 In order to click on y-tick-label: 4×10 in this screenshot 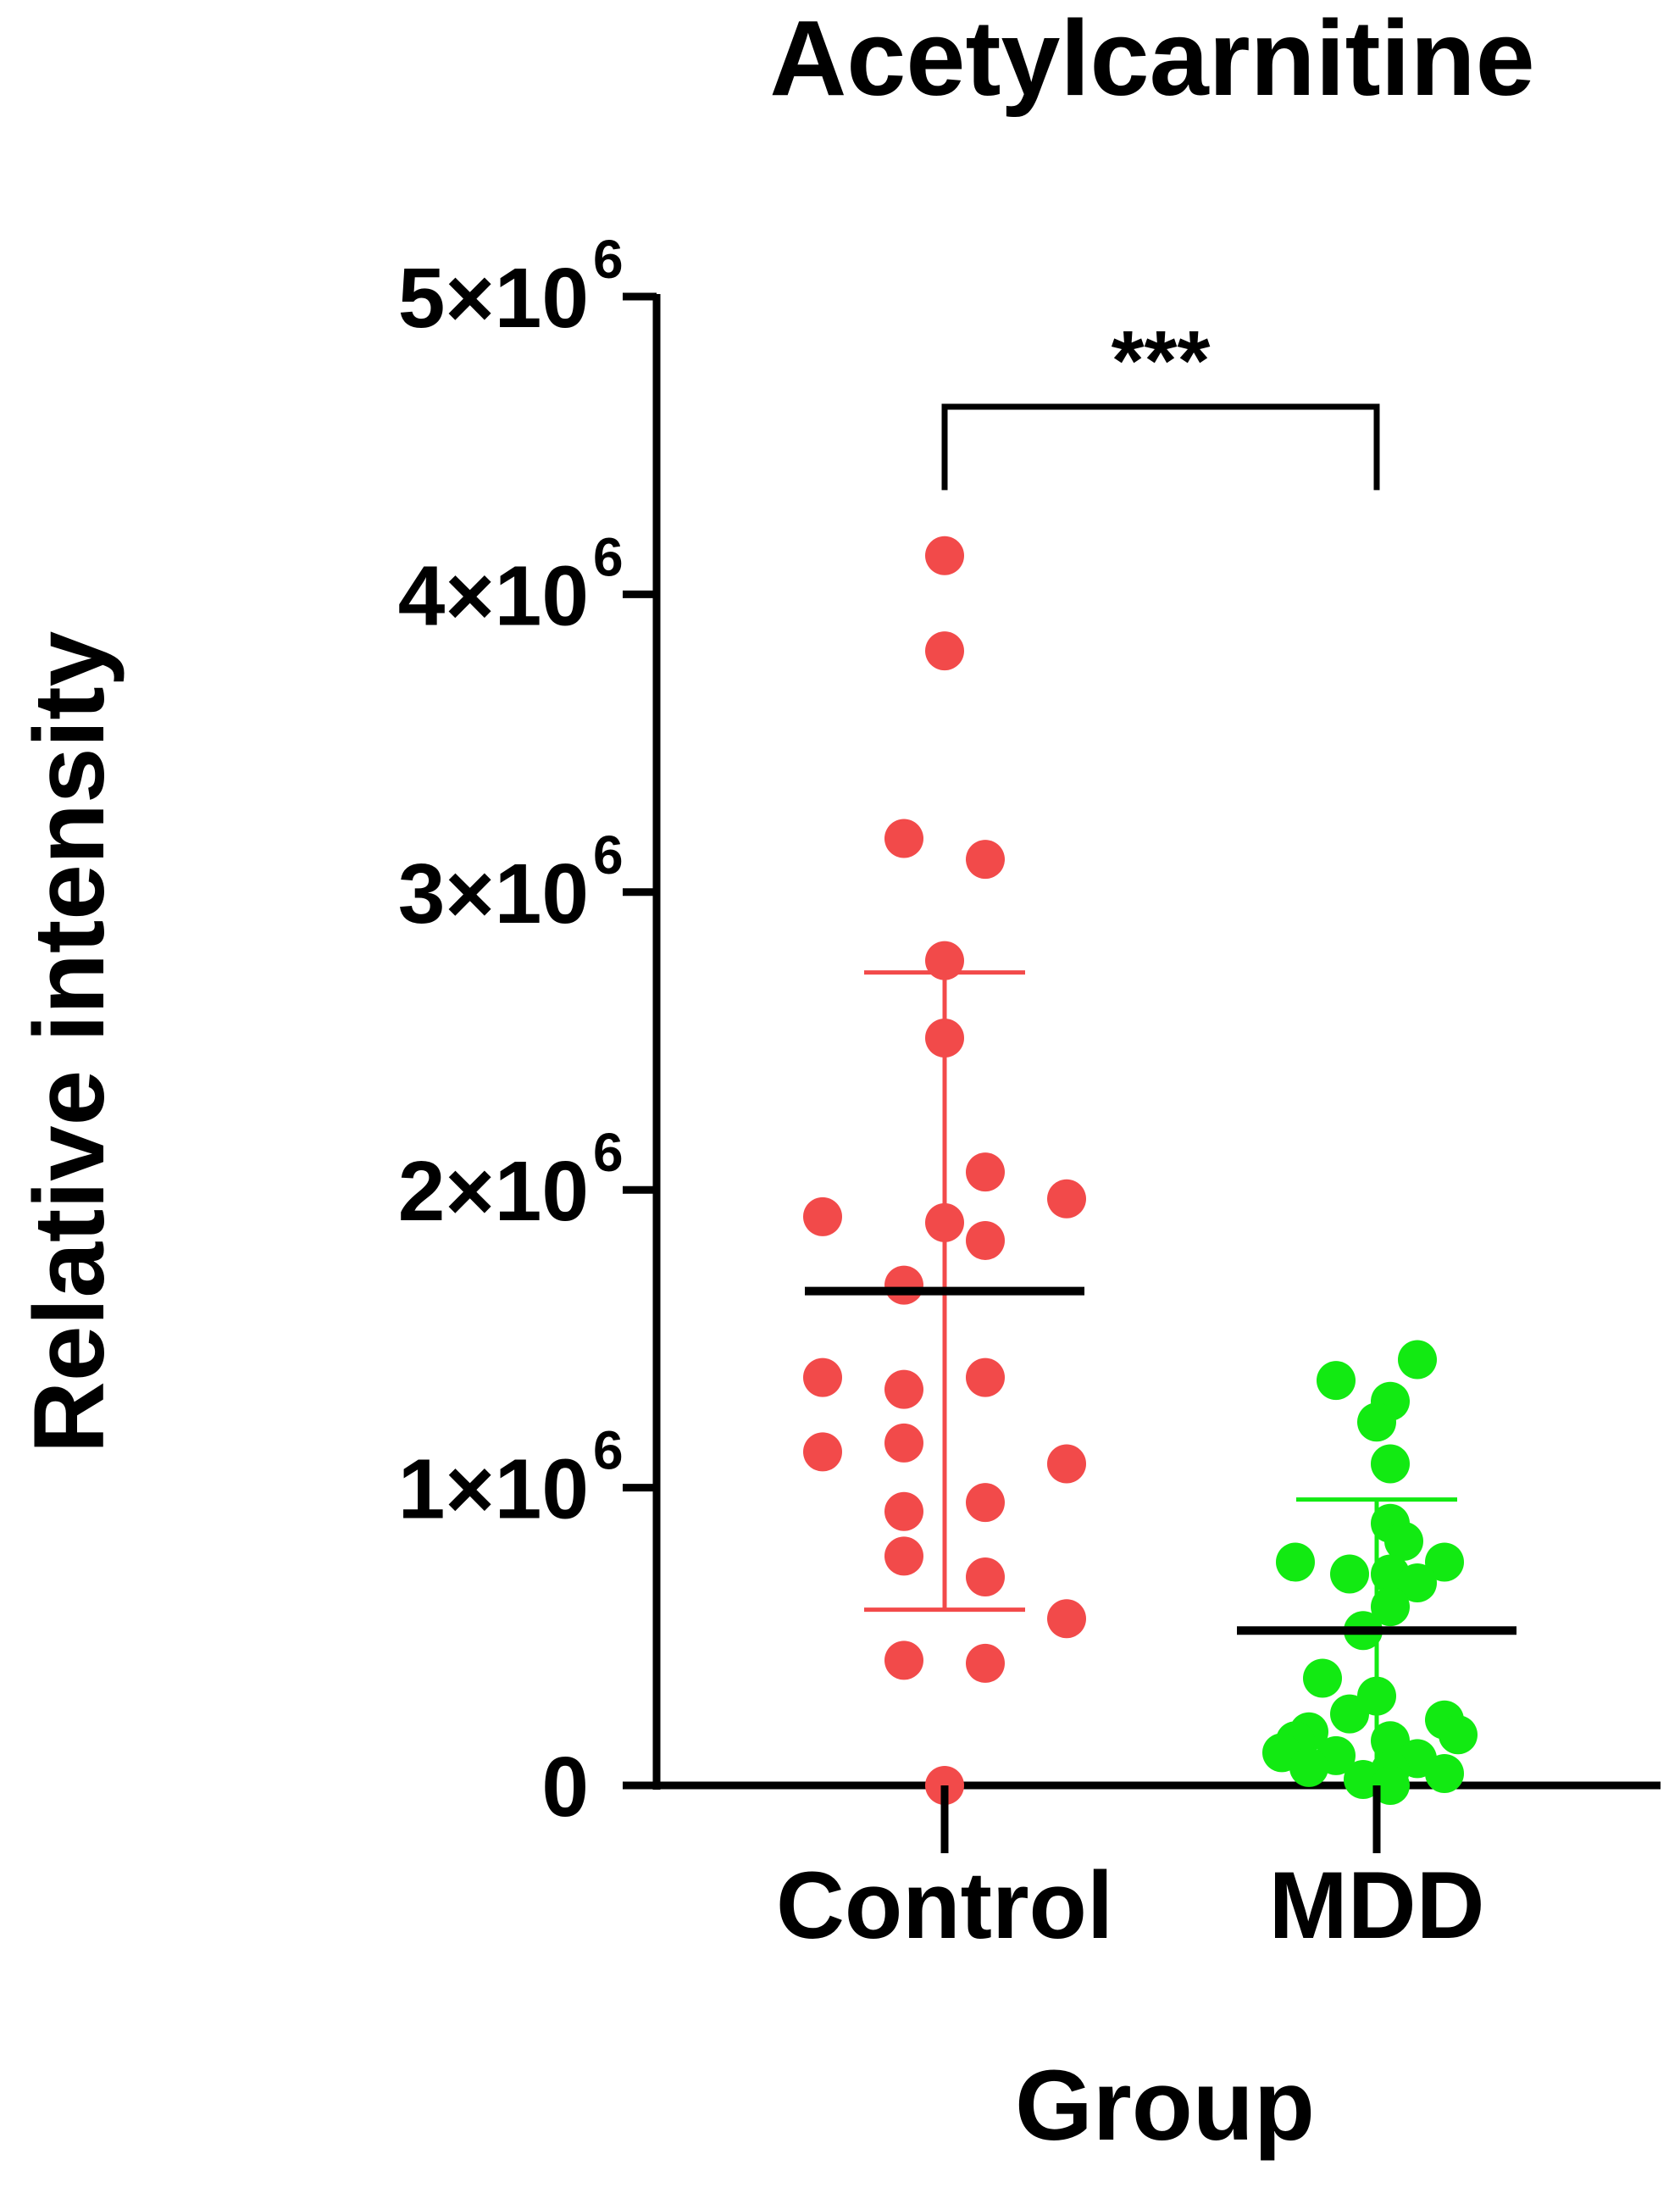, I will do `click(493, 595)`.